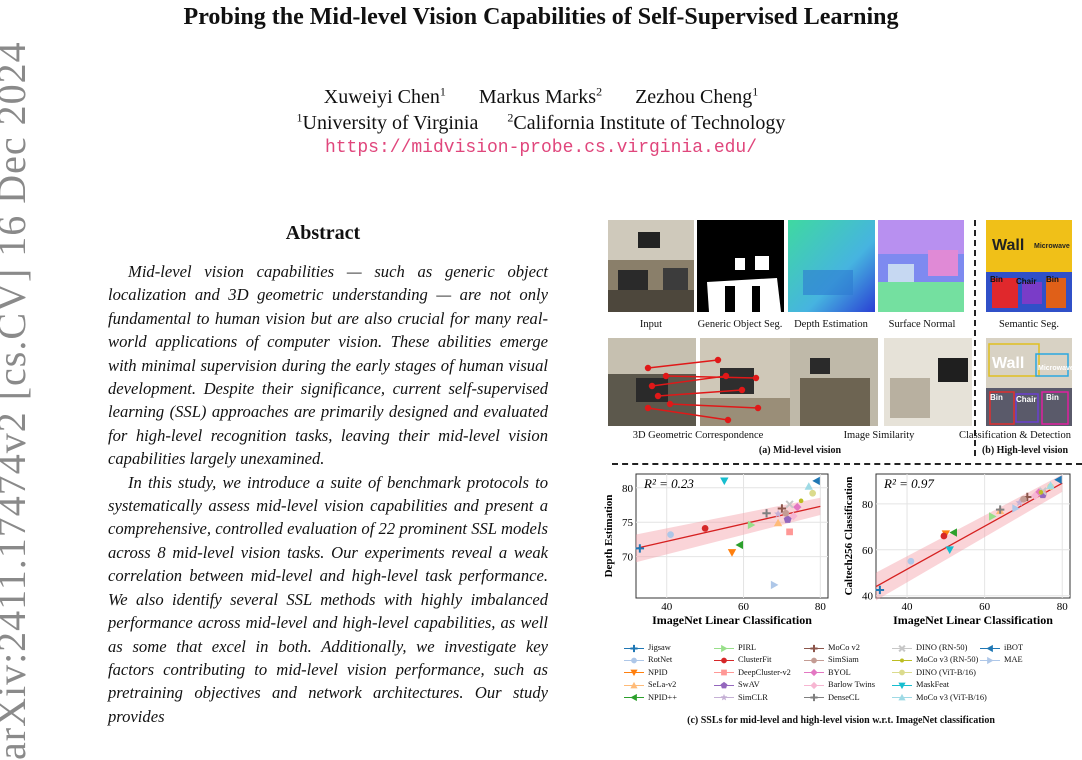  I want to click on legend-label: MoCo v3 (ViT-B/16), so click(951, 697).